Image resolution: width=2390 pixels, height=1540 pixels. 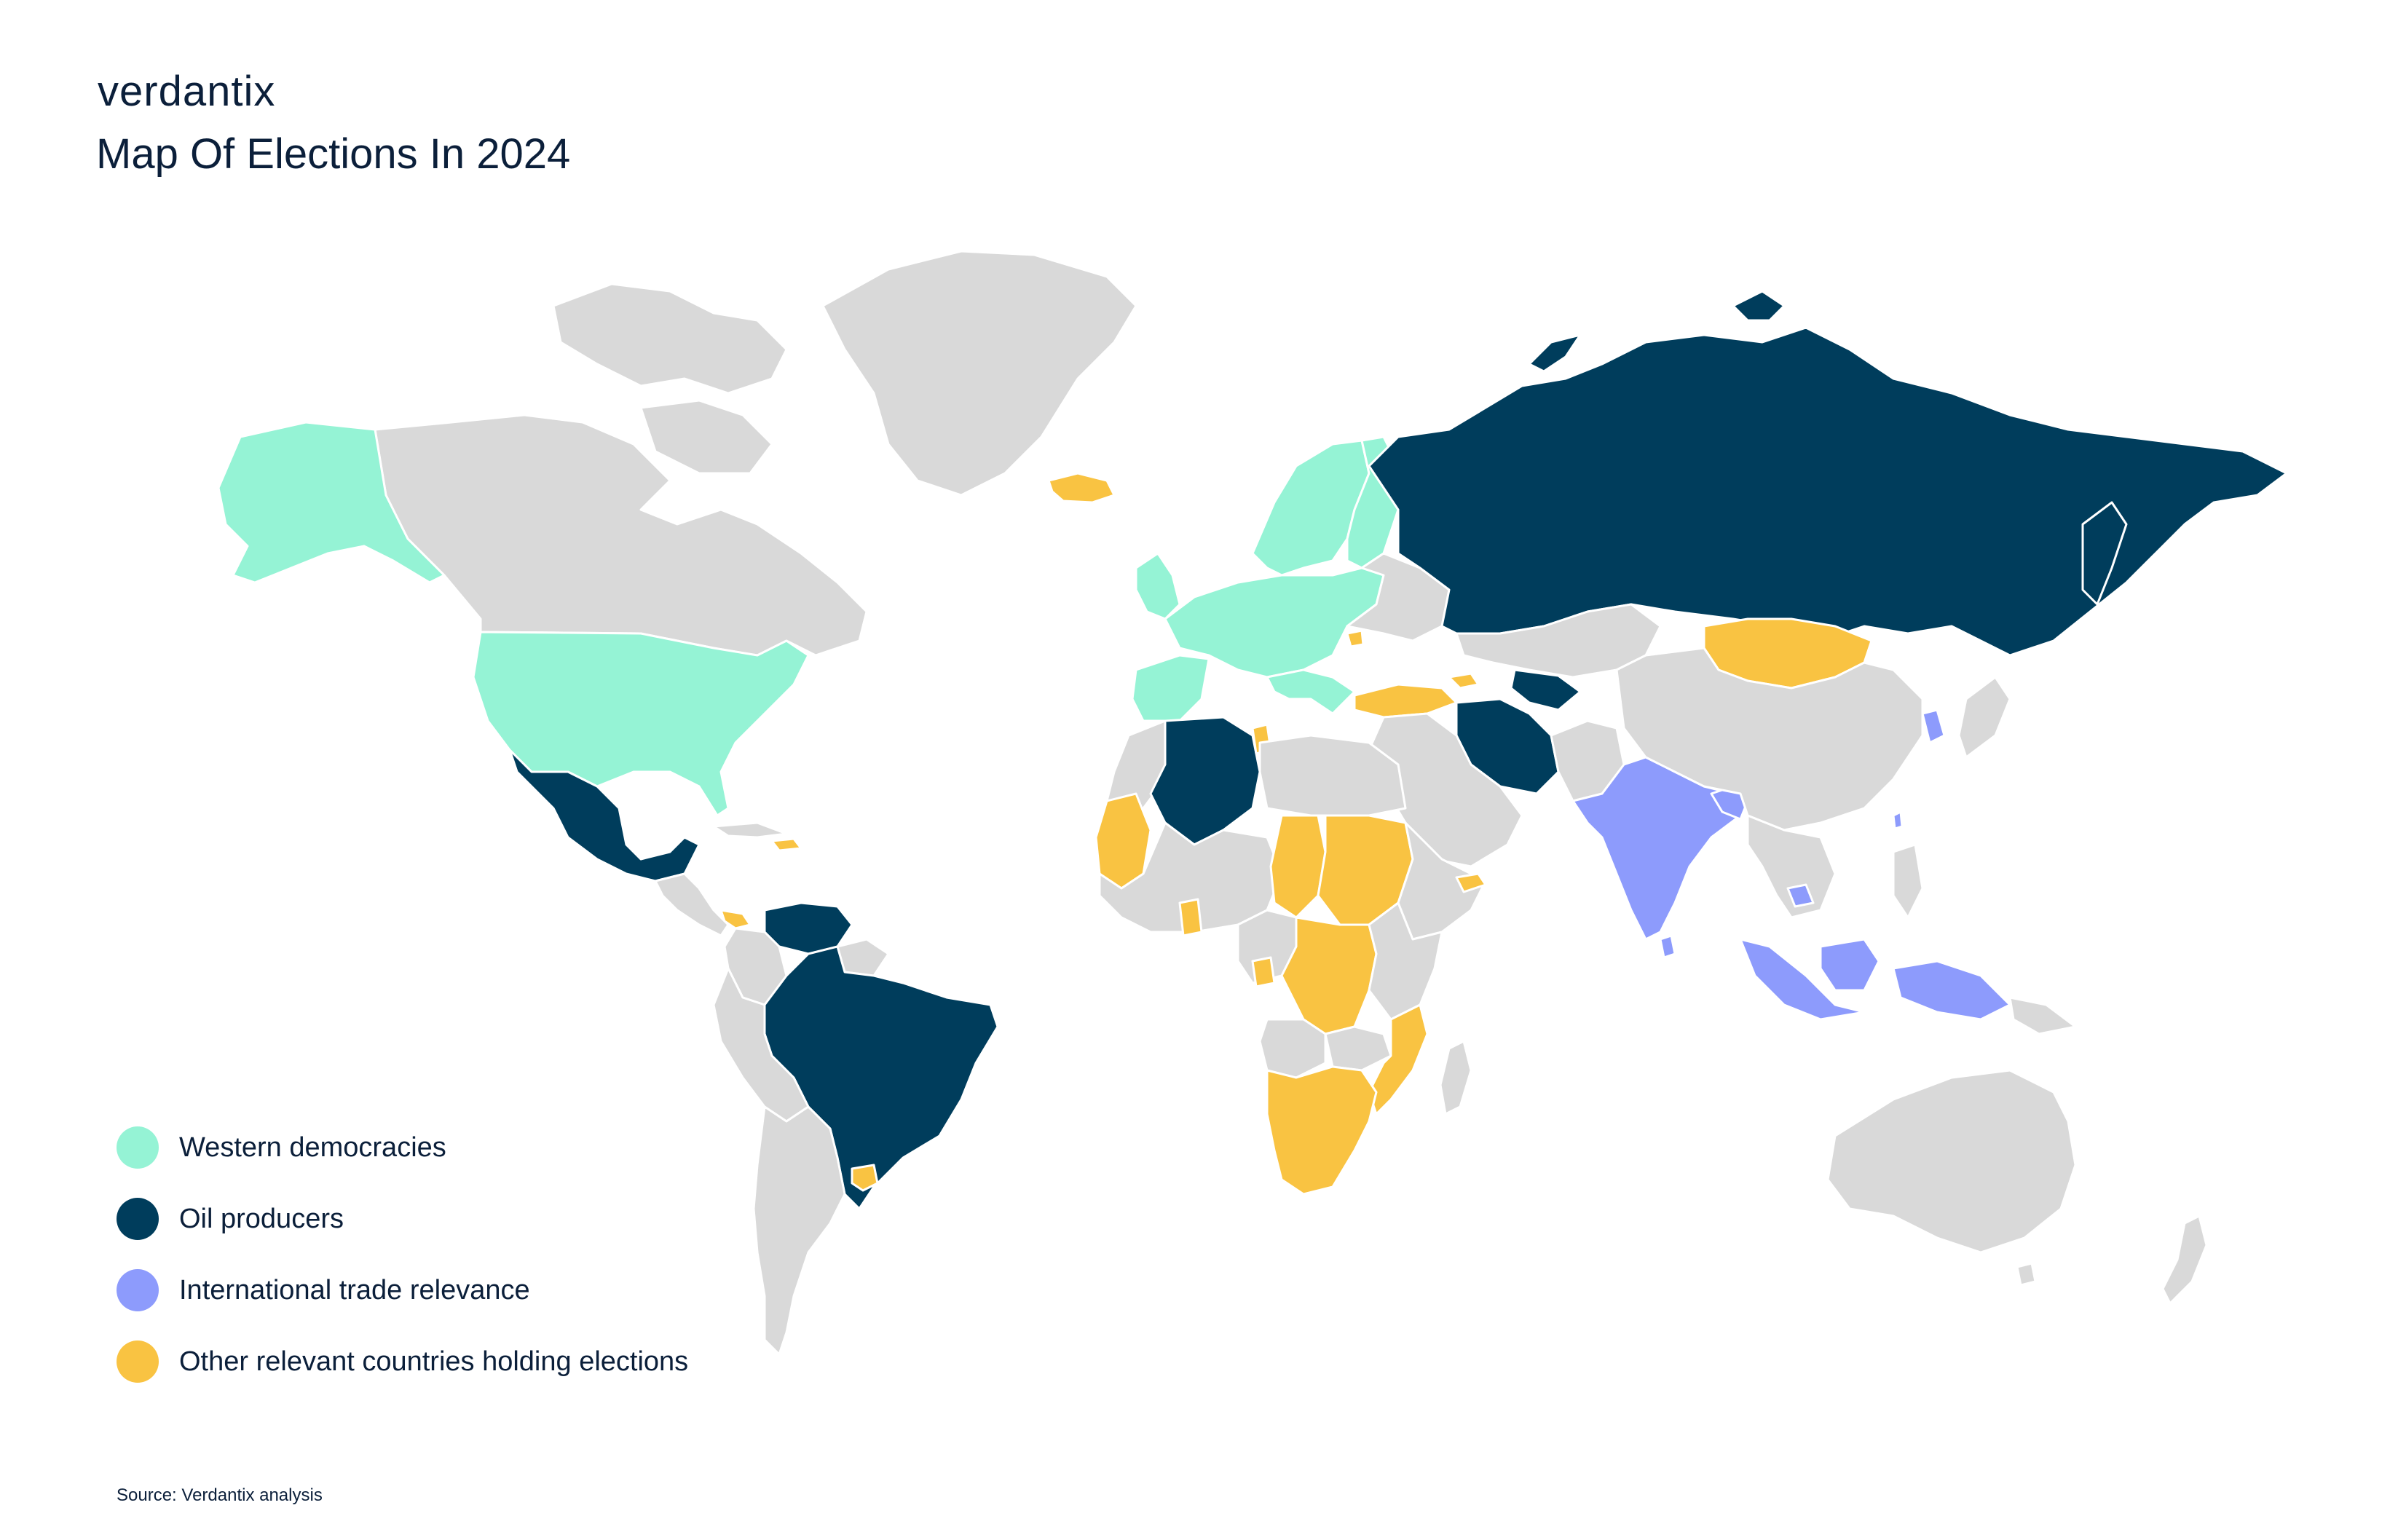 I want to click on region-ghana-togo, so click(x=1190, y=917).